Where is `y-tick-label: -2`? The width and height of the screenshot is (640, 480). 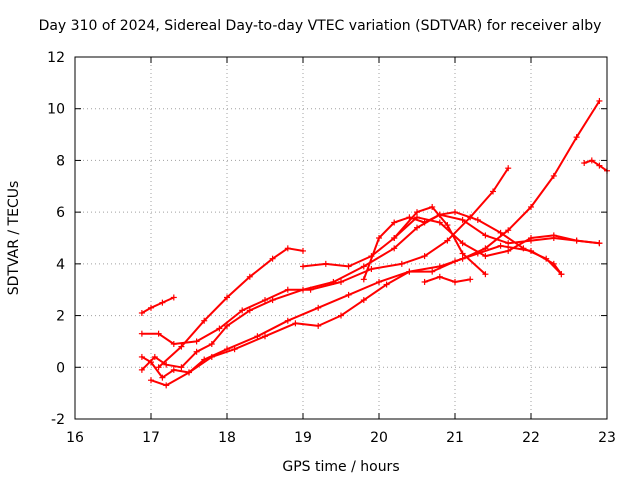
y-tick-label: -2 is located at coordinates (58, 420).